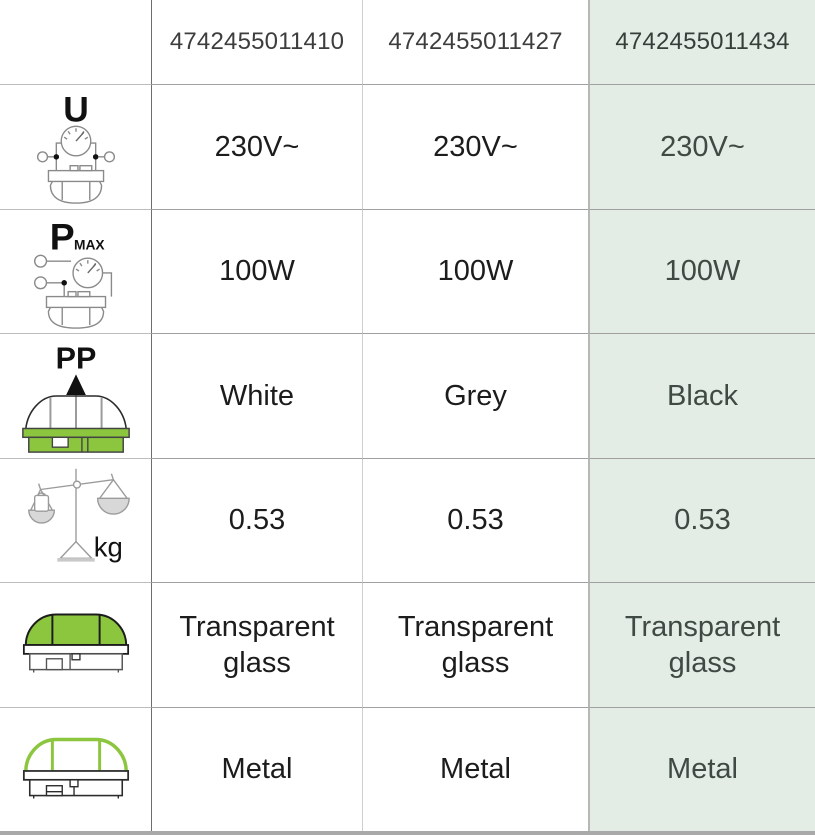 Image resolution: width=815 pixels, height=835 pixels. I want to click on power-circuit-lines, so click(72, 292).